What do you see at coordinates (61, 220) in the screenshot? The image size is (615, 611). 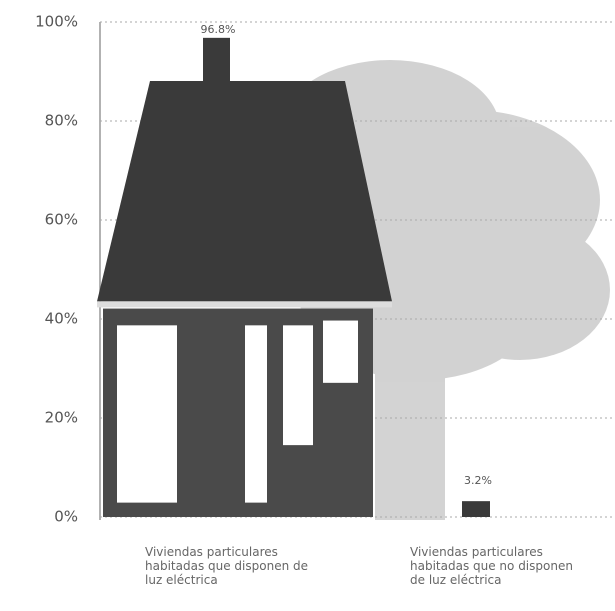 I see `y-tick-label: 60%` at bounding box center [61, 220].